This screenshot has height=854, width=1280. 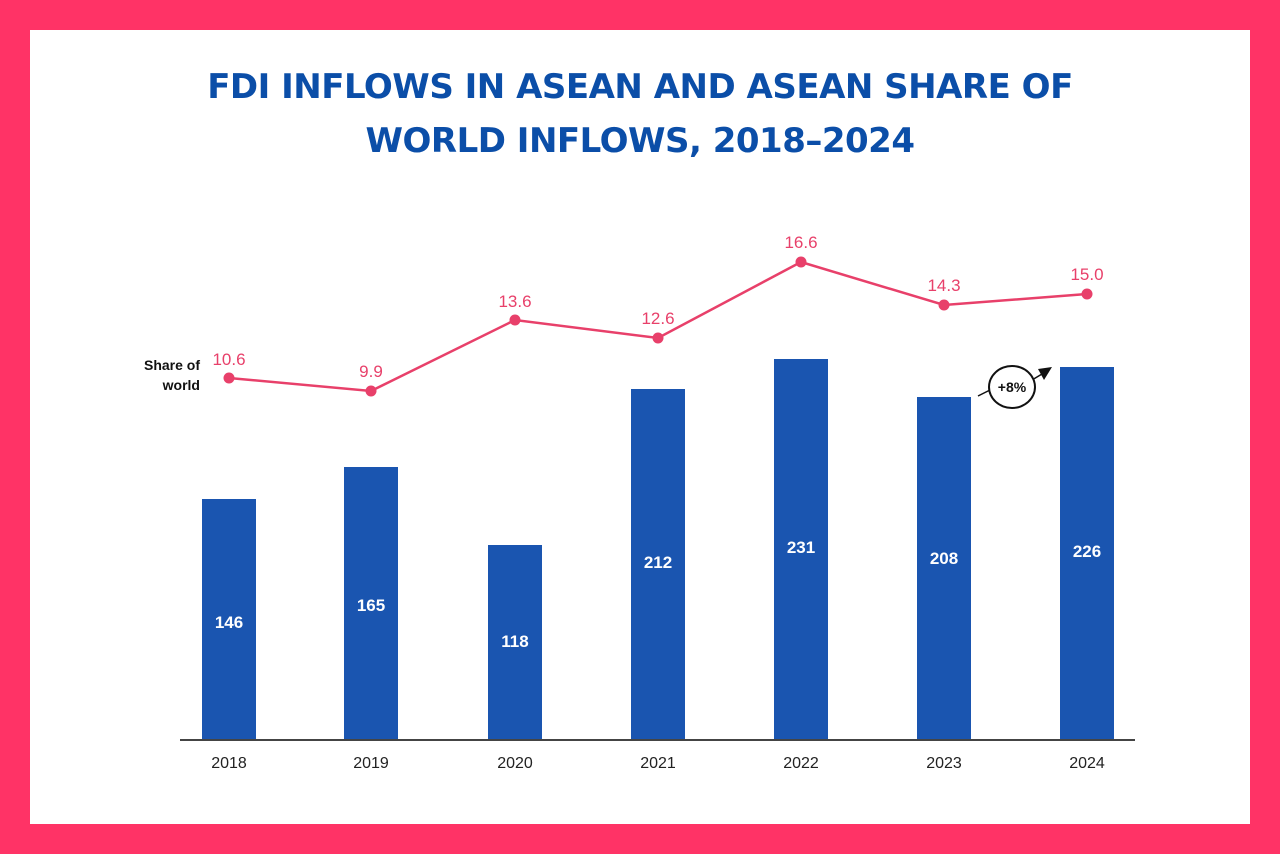 I want to click on bar-2024, so click(x=1087, y=553).